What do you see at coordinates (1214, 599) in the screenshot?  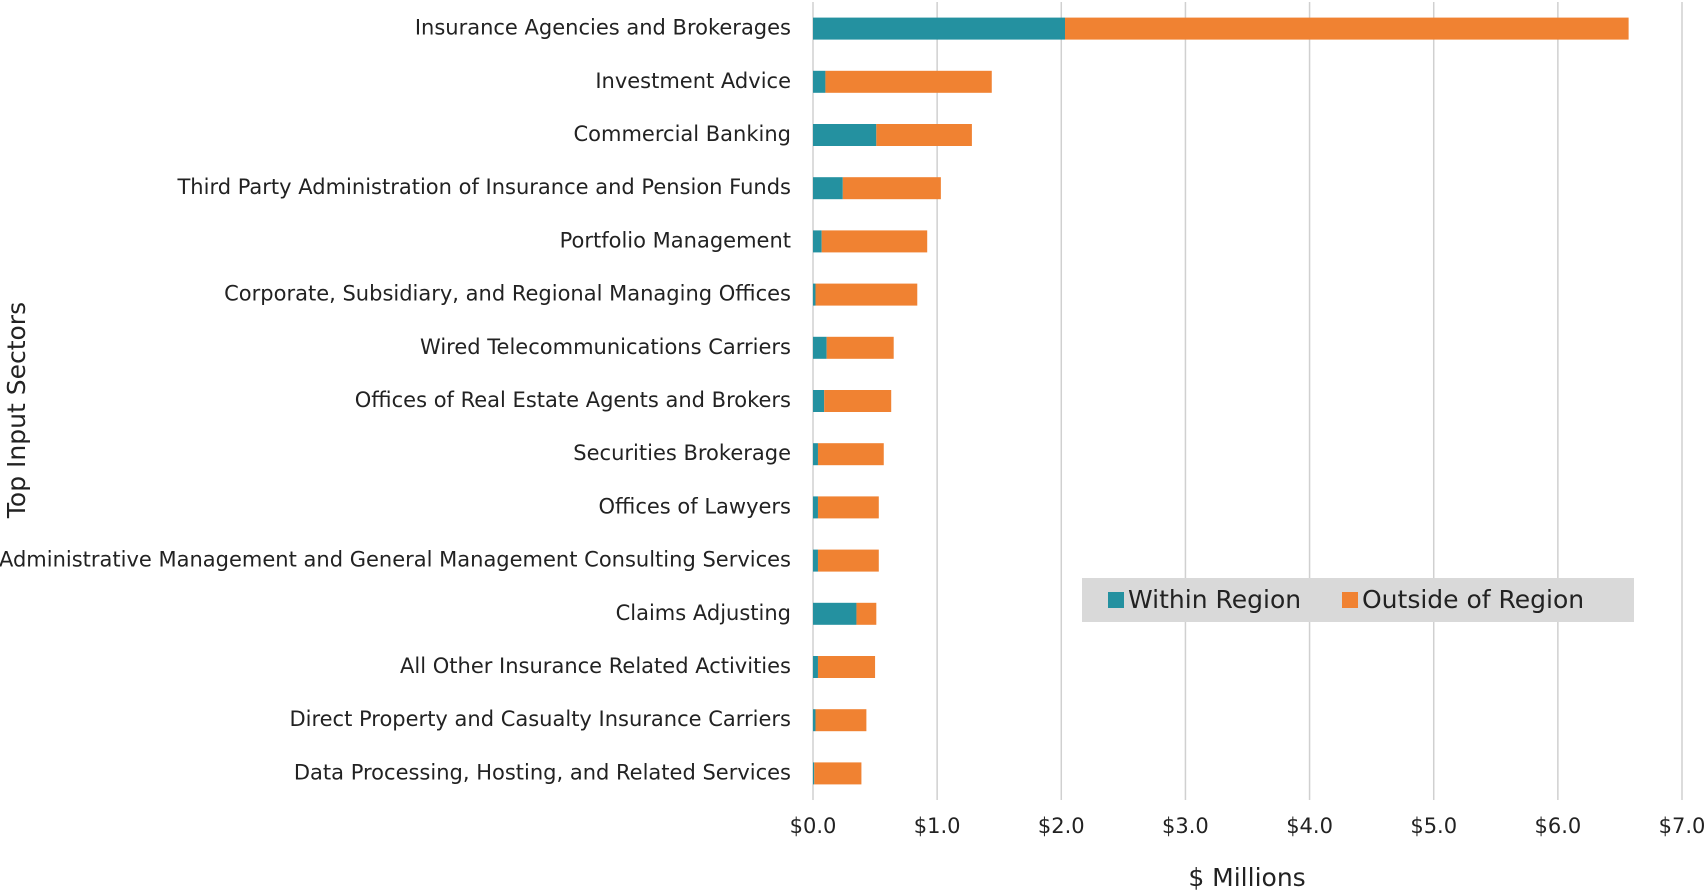 I see `legend-label: Within Region` at bounding box center [1214, 599].